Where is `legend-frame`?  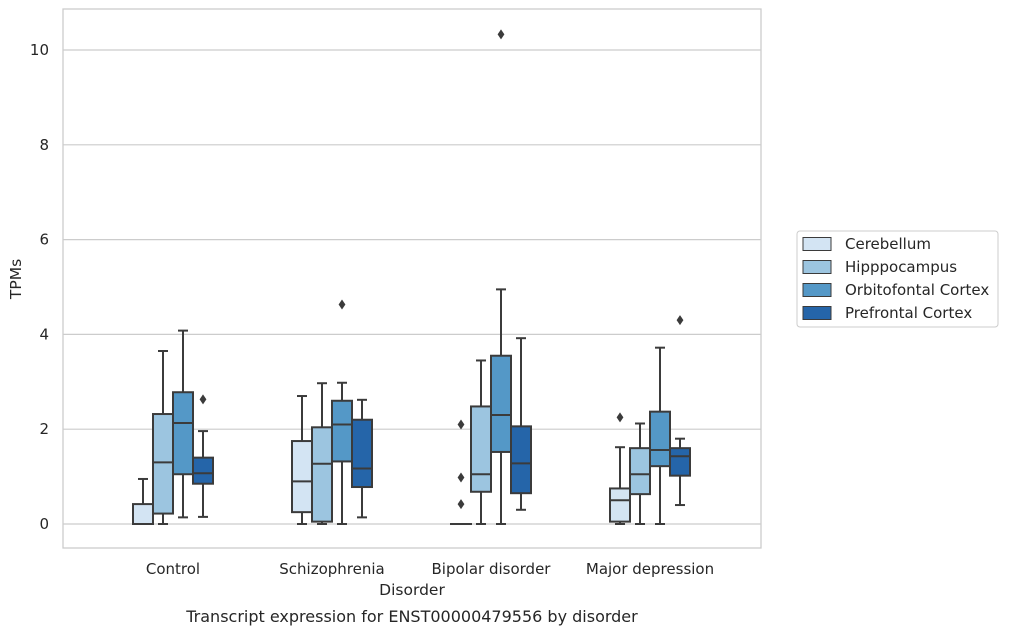 legend-frame is located at coordinates (897, 279).